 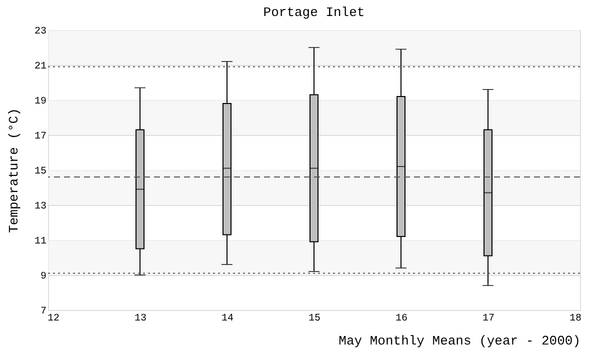 I want to click on x-tick-label: 18, so click(x=575, y=319).